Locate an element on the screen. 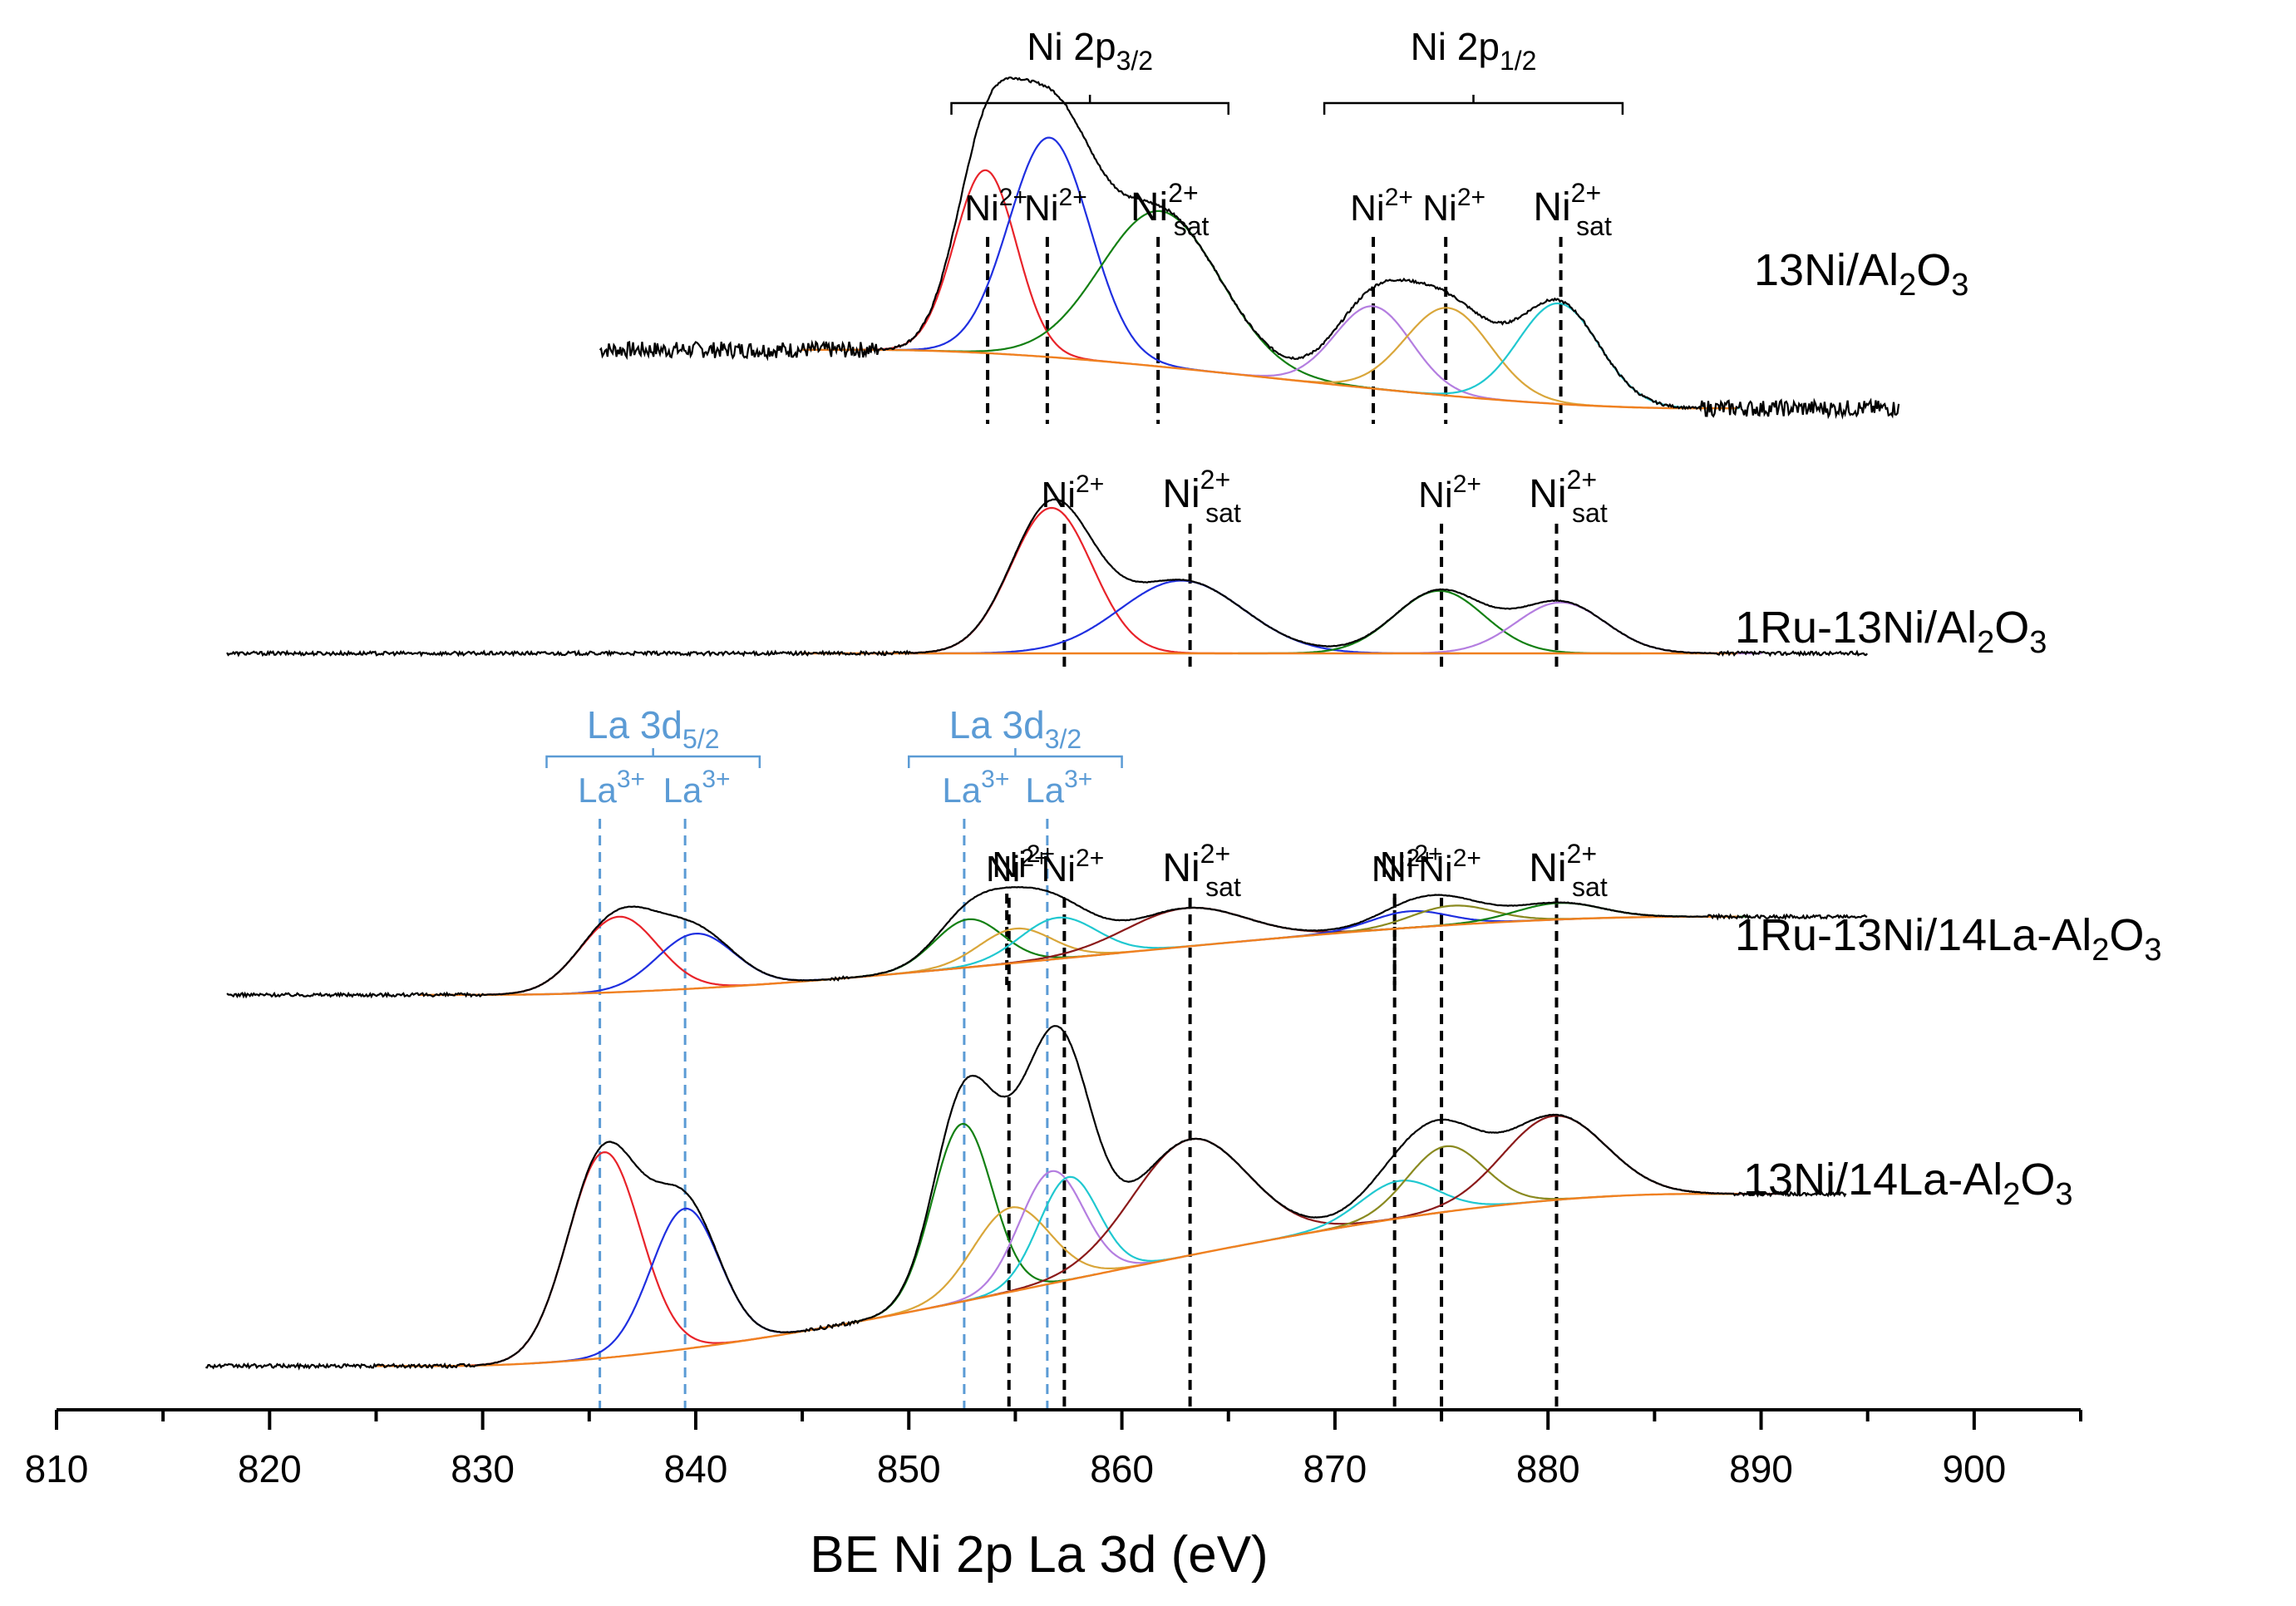 This screenshot has height=1606, width=2296. sample-label-main: 13Ni/14La-Al is located at coordinates (1873, 1179).